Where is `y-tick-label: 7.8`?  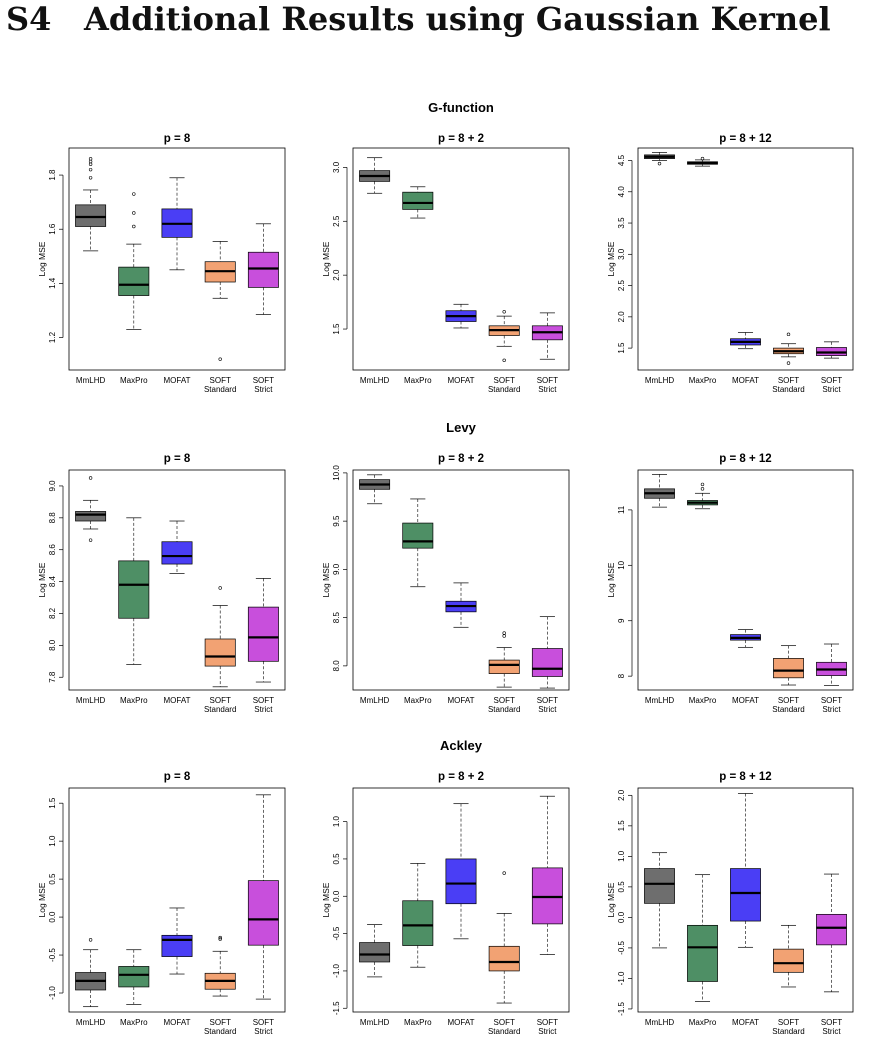 y-tick-label: 7.8 is located at coordinates (52, 677).